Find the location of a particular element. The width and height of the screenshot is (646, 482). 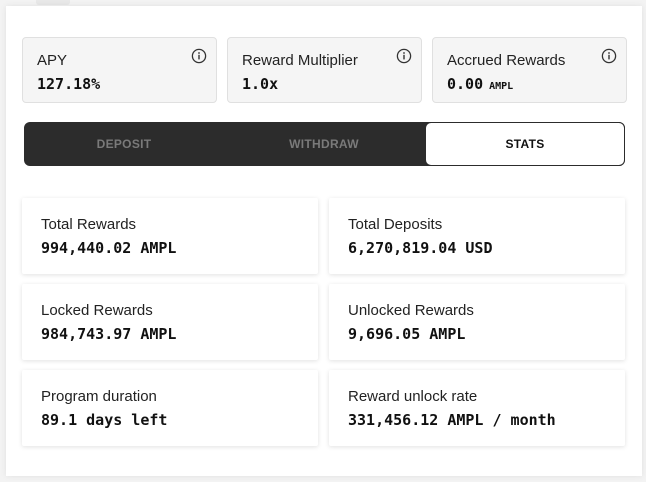

tab-bar: DEPOSIT WITHDRAW STATS is located at coordinates (324, 144).